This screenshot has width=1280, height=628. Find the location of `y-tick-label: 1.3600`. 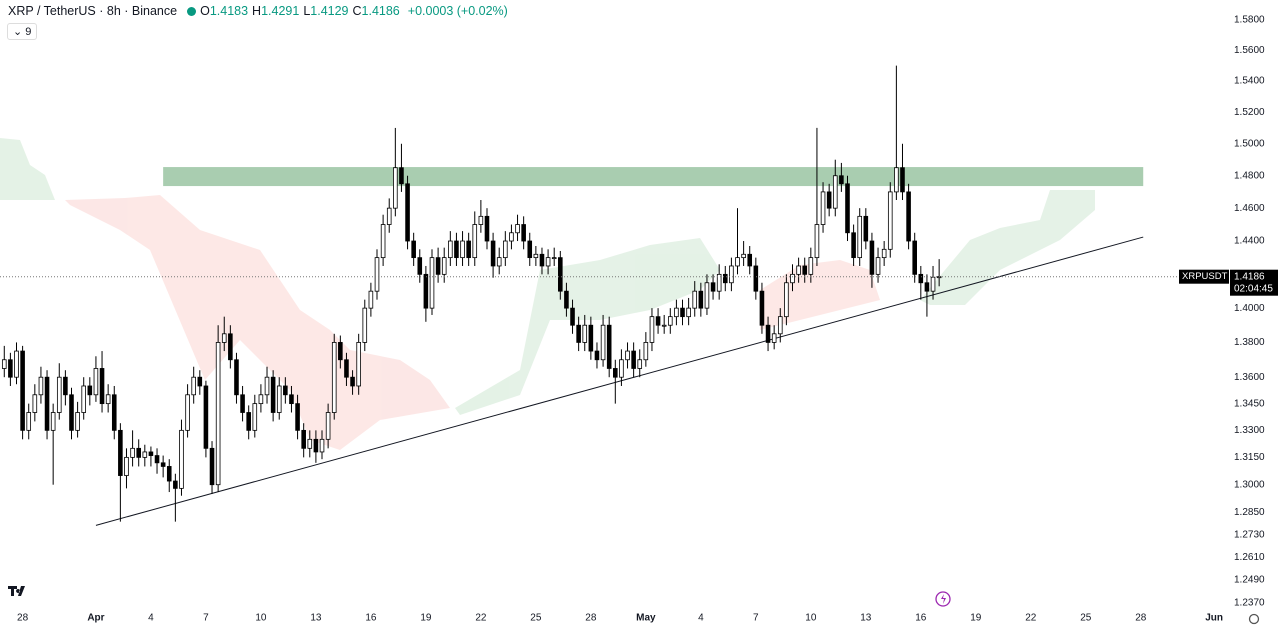

y-tick-label: 1.3600 is located at coordinates (1249, 377).